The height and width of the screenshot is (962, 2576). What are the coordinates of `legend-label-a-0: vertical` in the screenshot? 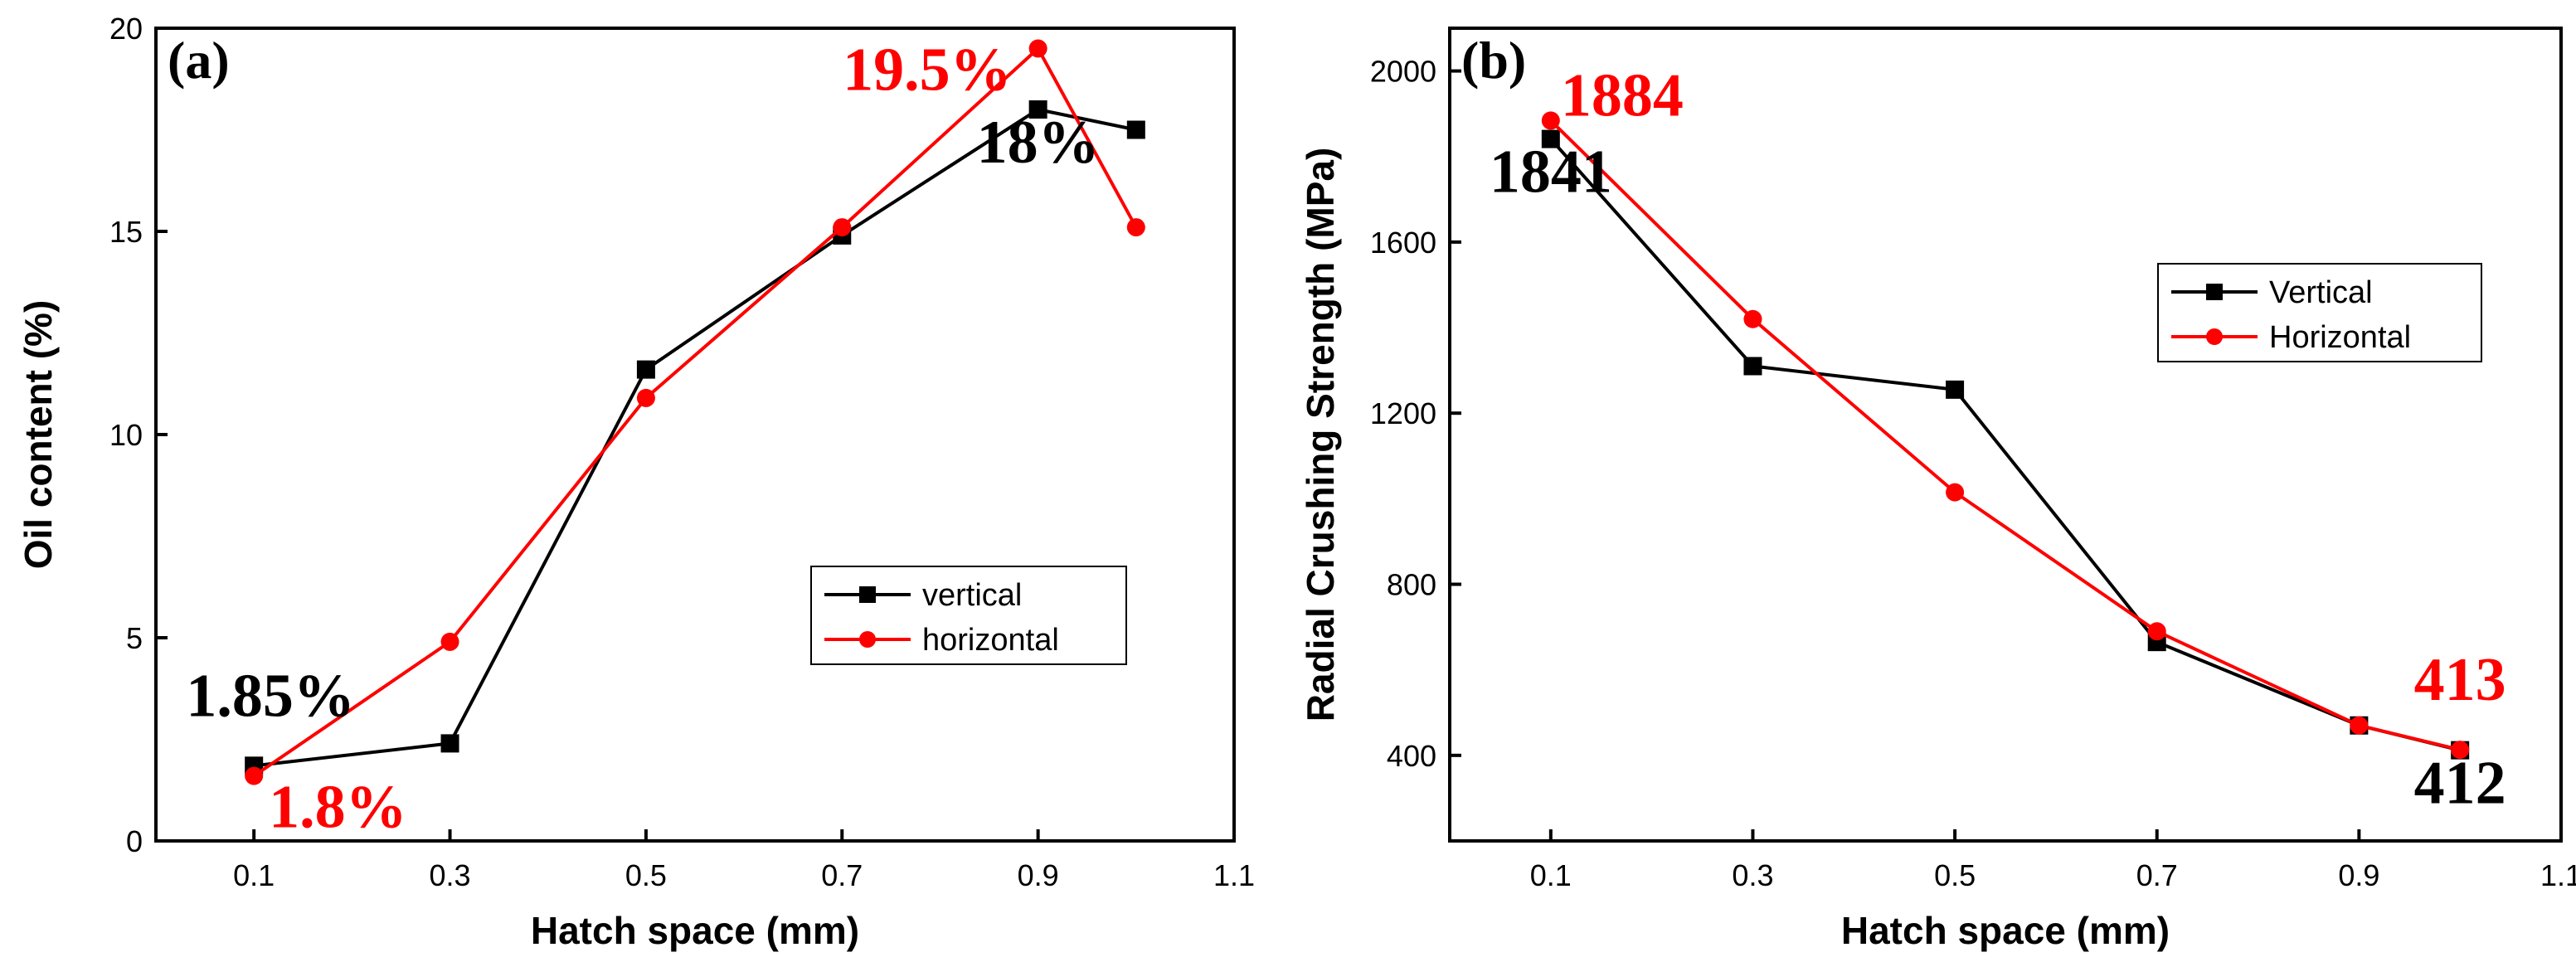 It's located at (972, 596).